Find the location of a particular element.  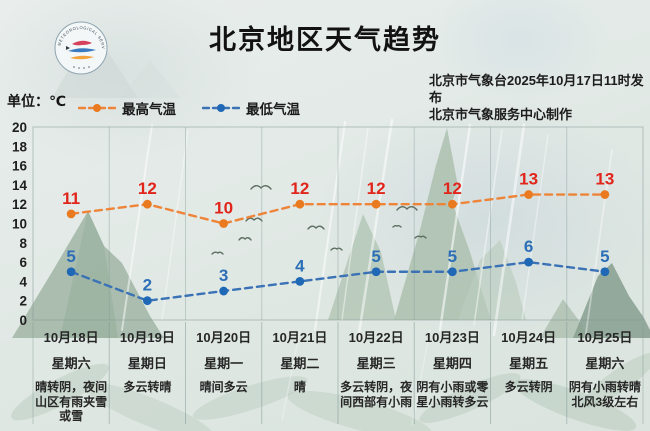

page-title: 北京地区天气趋势 is located at coordinates (325, 40).